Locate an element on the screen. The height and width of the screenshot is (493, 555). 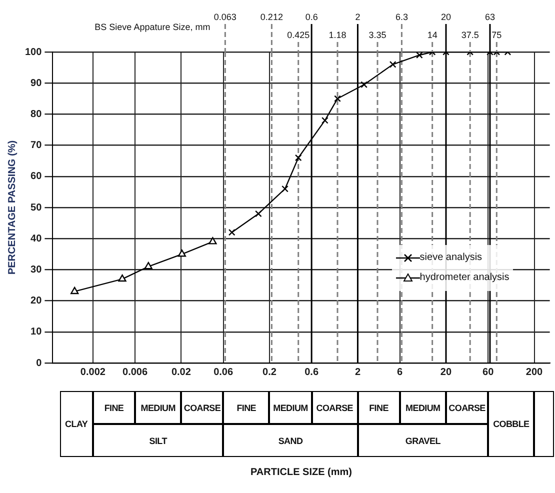
ref-line-label: 20 is located at coordinates (445, 17).